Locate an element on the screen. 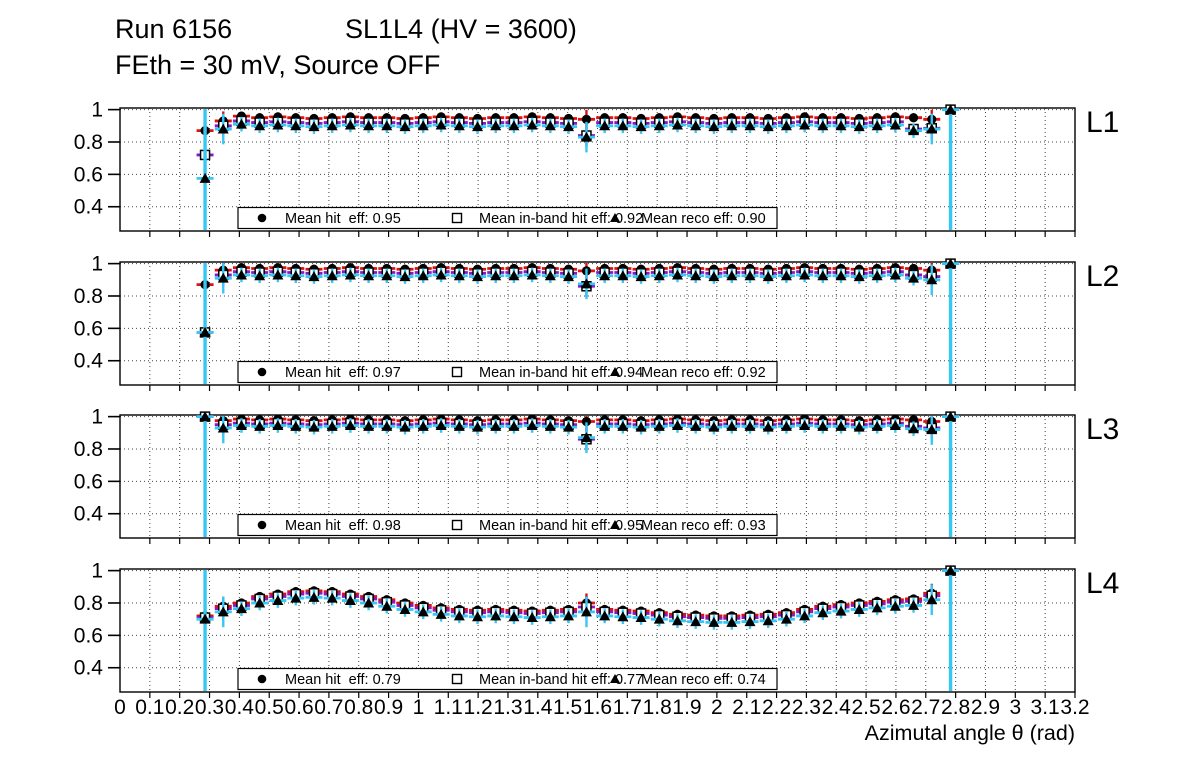  layer-label: L2 is located at coordinates (1102, 276).